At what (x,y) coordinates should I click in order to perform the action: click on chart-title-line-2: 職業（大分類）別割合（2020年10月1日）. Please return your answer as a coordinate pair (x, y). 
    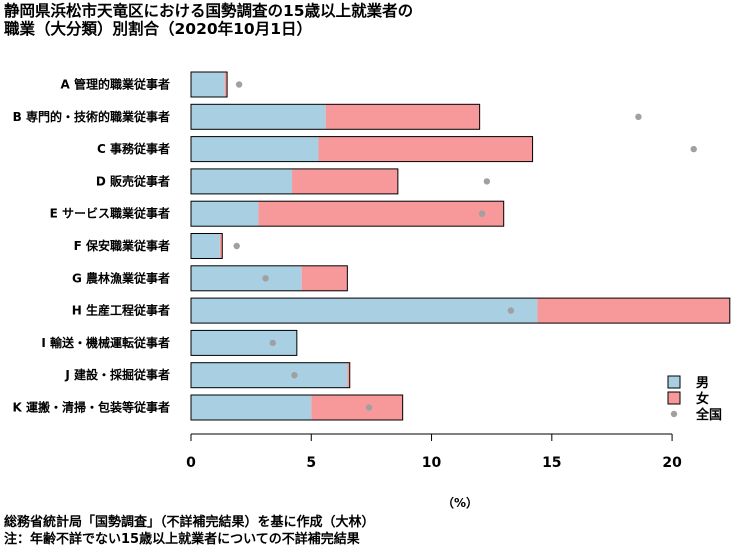
    Looking at the image, I should click on (158, 29).